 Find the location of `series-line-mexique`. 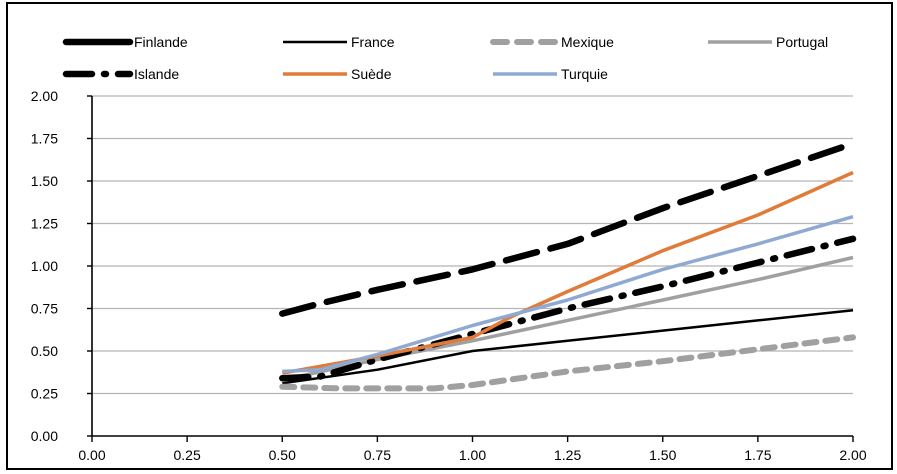

series-line-mexique is located at coordinates (567, 363).